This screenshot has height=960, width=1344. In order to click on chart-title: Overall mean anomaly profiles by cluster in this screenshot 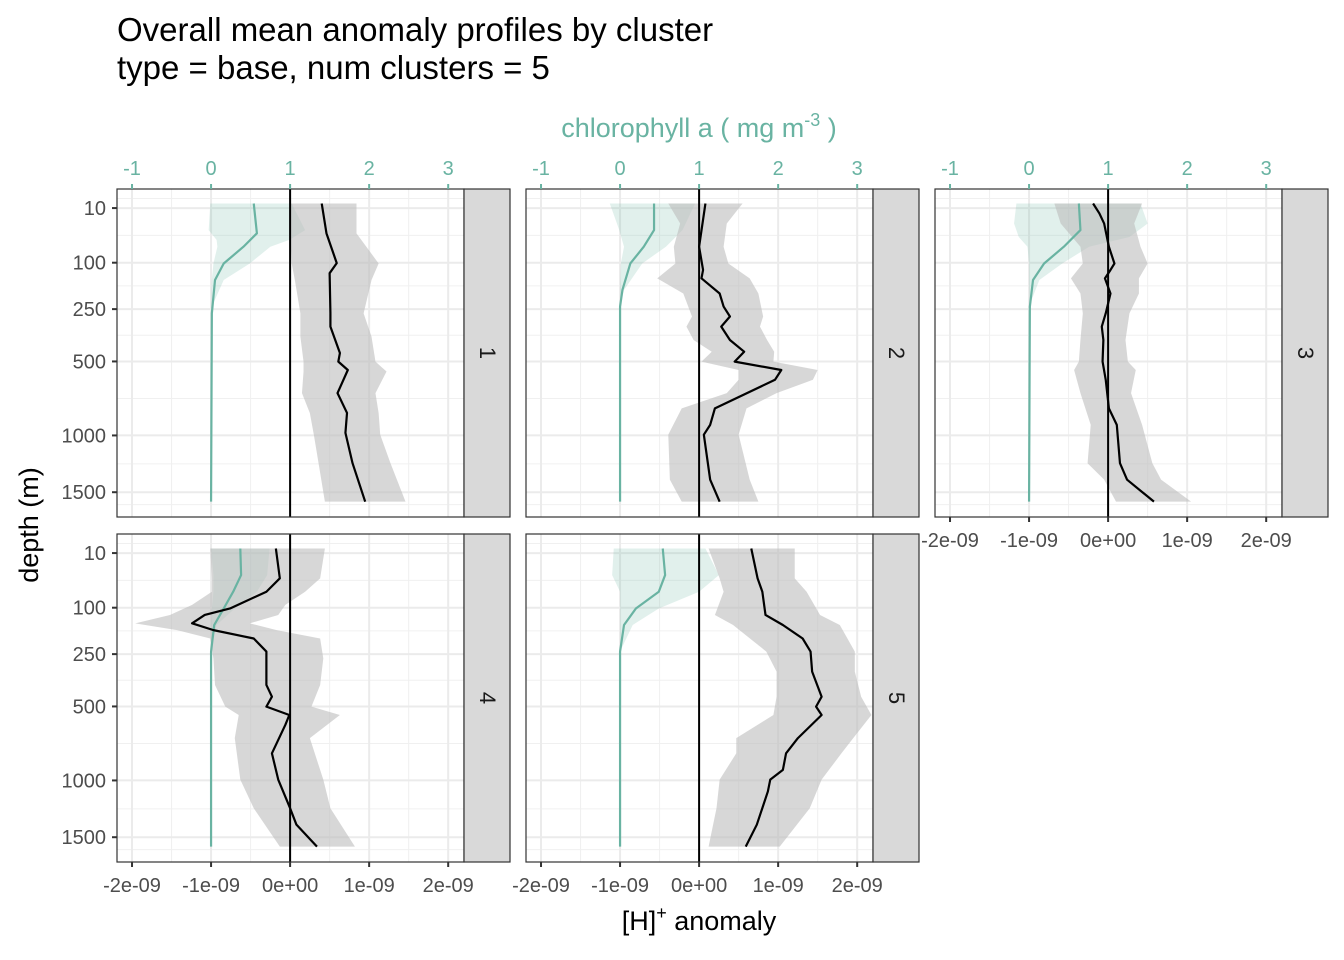, I will do `click(415, 29)`.